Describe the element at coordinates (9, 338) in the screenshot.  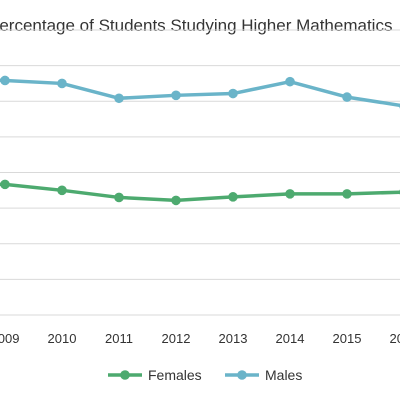
I see `x-tick-label: 2009` at that location.